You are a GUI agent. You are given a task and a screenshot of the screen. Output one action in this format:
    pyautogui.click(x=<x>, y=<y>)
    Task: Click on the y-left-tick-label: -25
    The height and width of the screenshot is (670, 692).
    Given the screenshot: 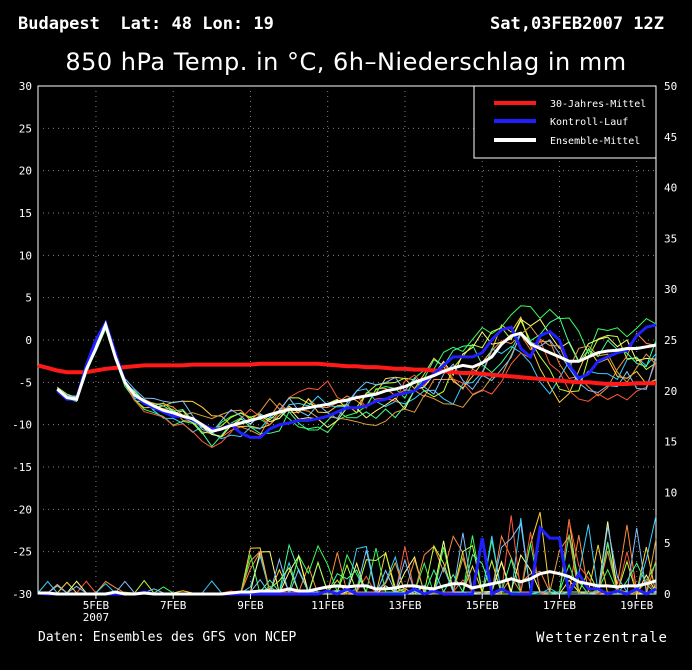 What is the action you would take?
    pyautogui.click(x=22, y=552)
    